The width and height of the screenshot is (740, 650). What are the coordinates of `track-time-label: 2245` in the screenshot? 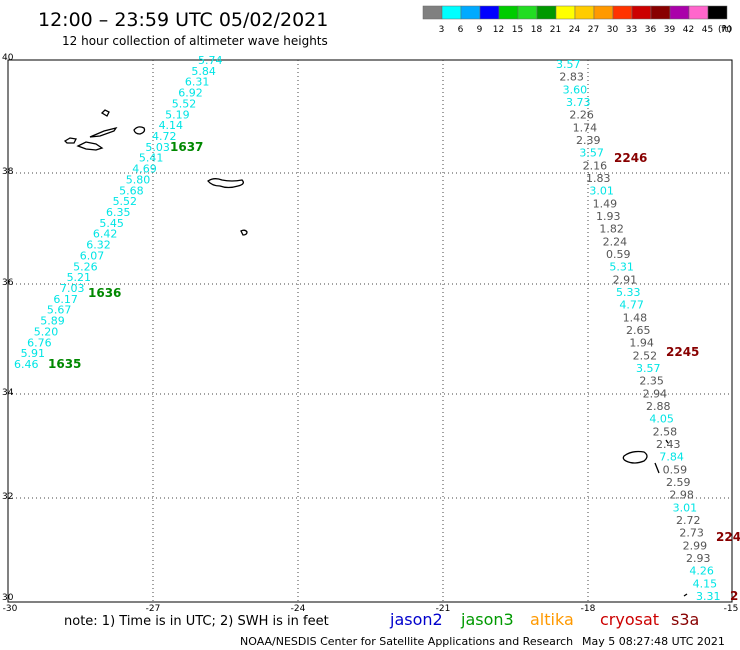 It's located at (682, 352).